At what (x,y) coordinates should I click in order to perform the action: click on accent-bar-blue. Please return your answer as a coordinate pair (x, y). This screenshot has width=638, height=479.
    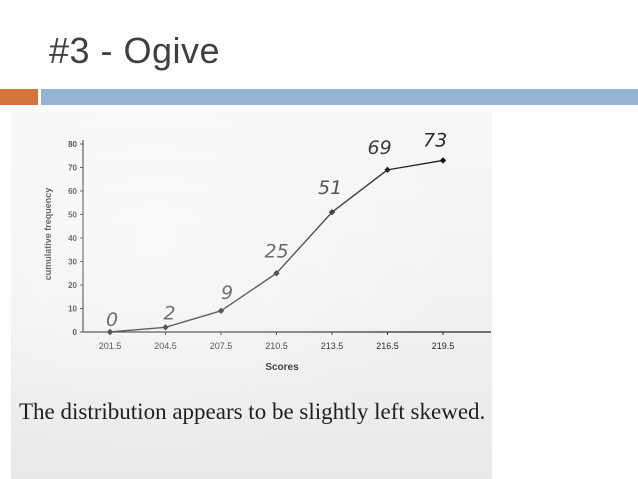
    Looking at the image, I should click on (339, 97).